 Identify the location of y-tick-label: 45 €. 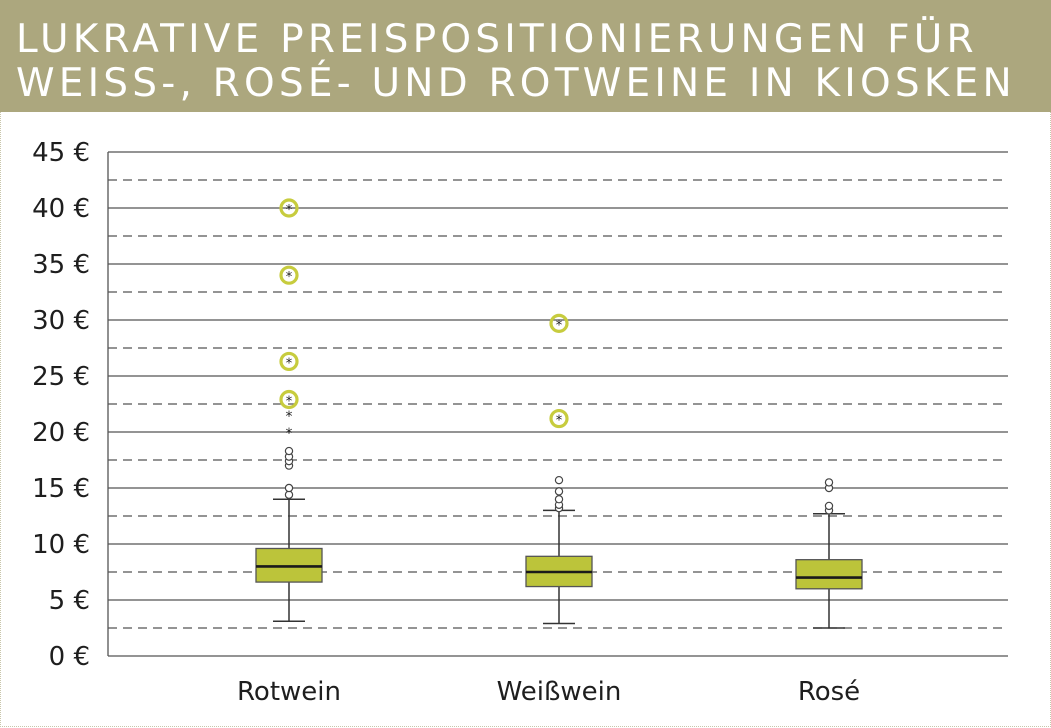
(61, 153).